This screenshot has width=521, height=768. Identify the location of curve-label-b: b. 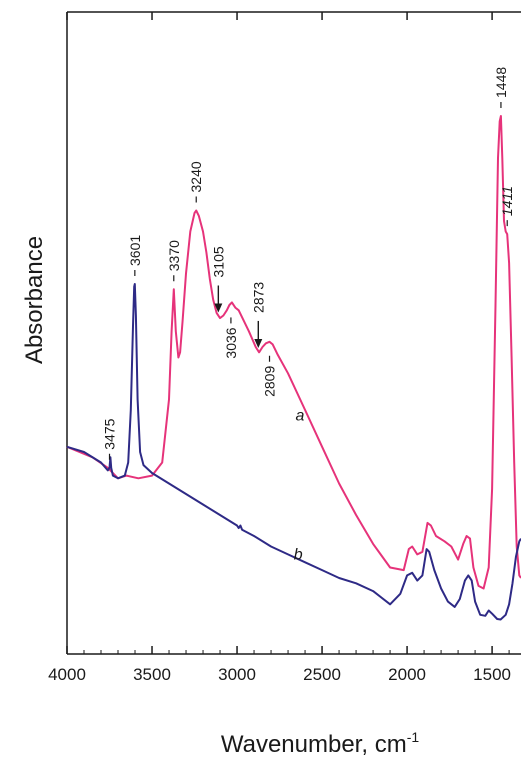
(298, 555).